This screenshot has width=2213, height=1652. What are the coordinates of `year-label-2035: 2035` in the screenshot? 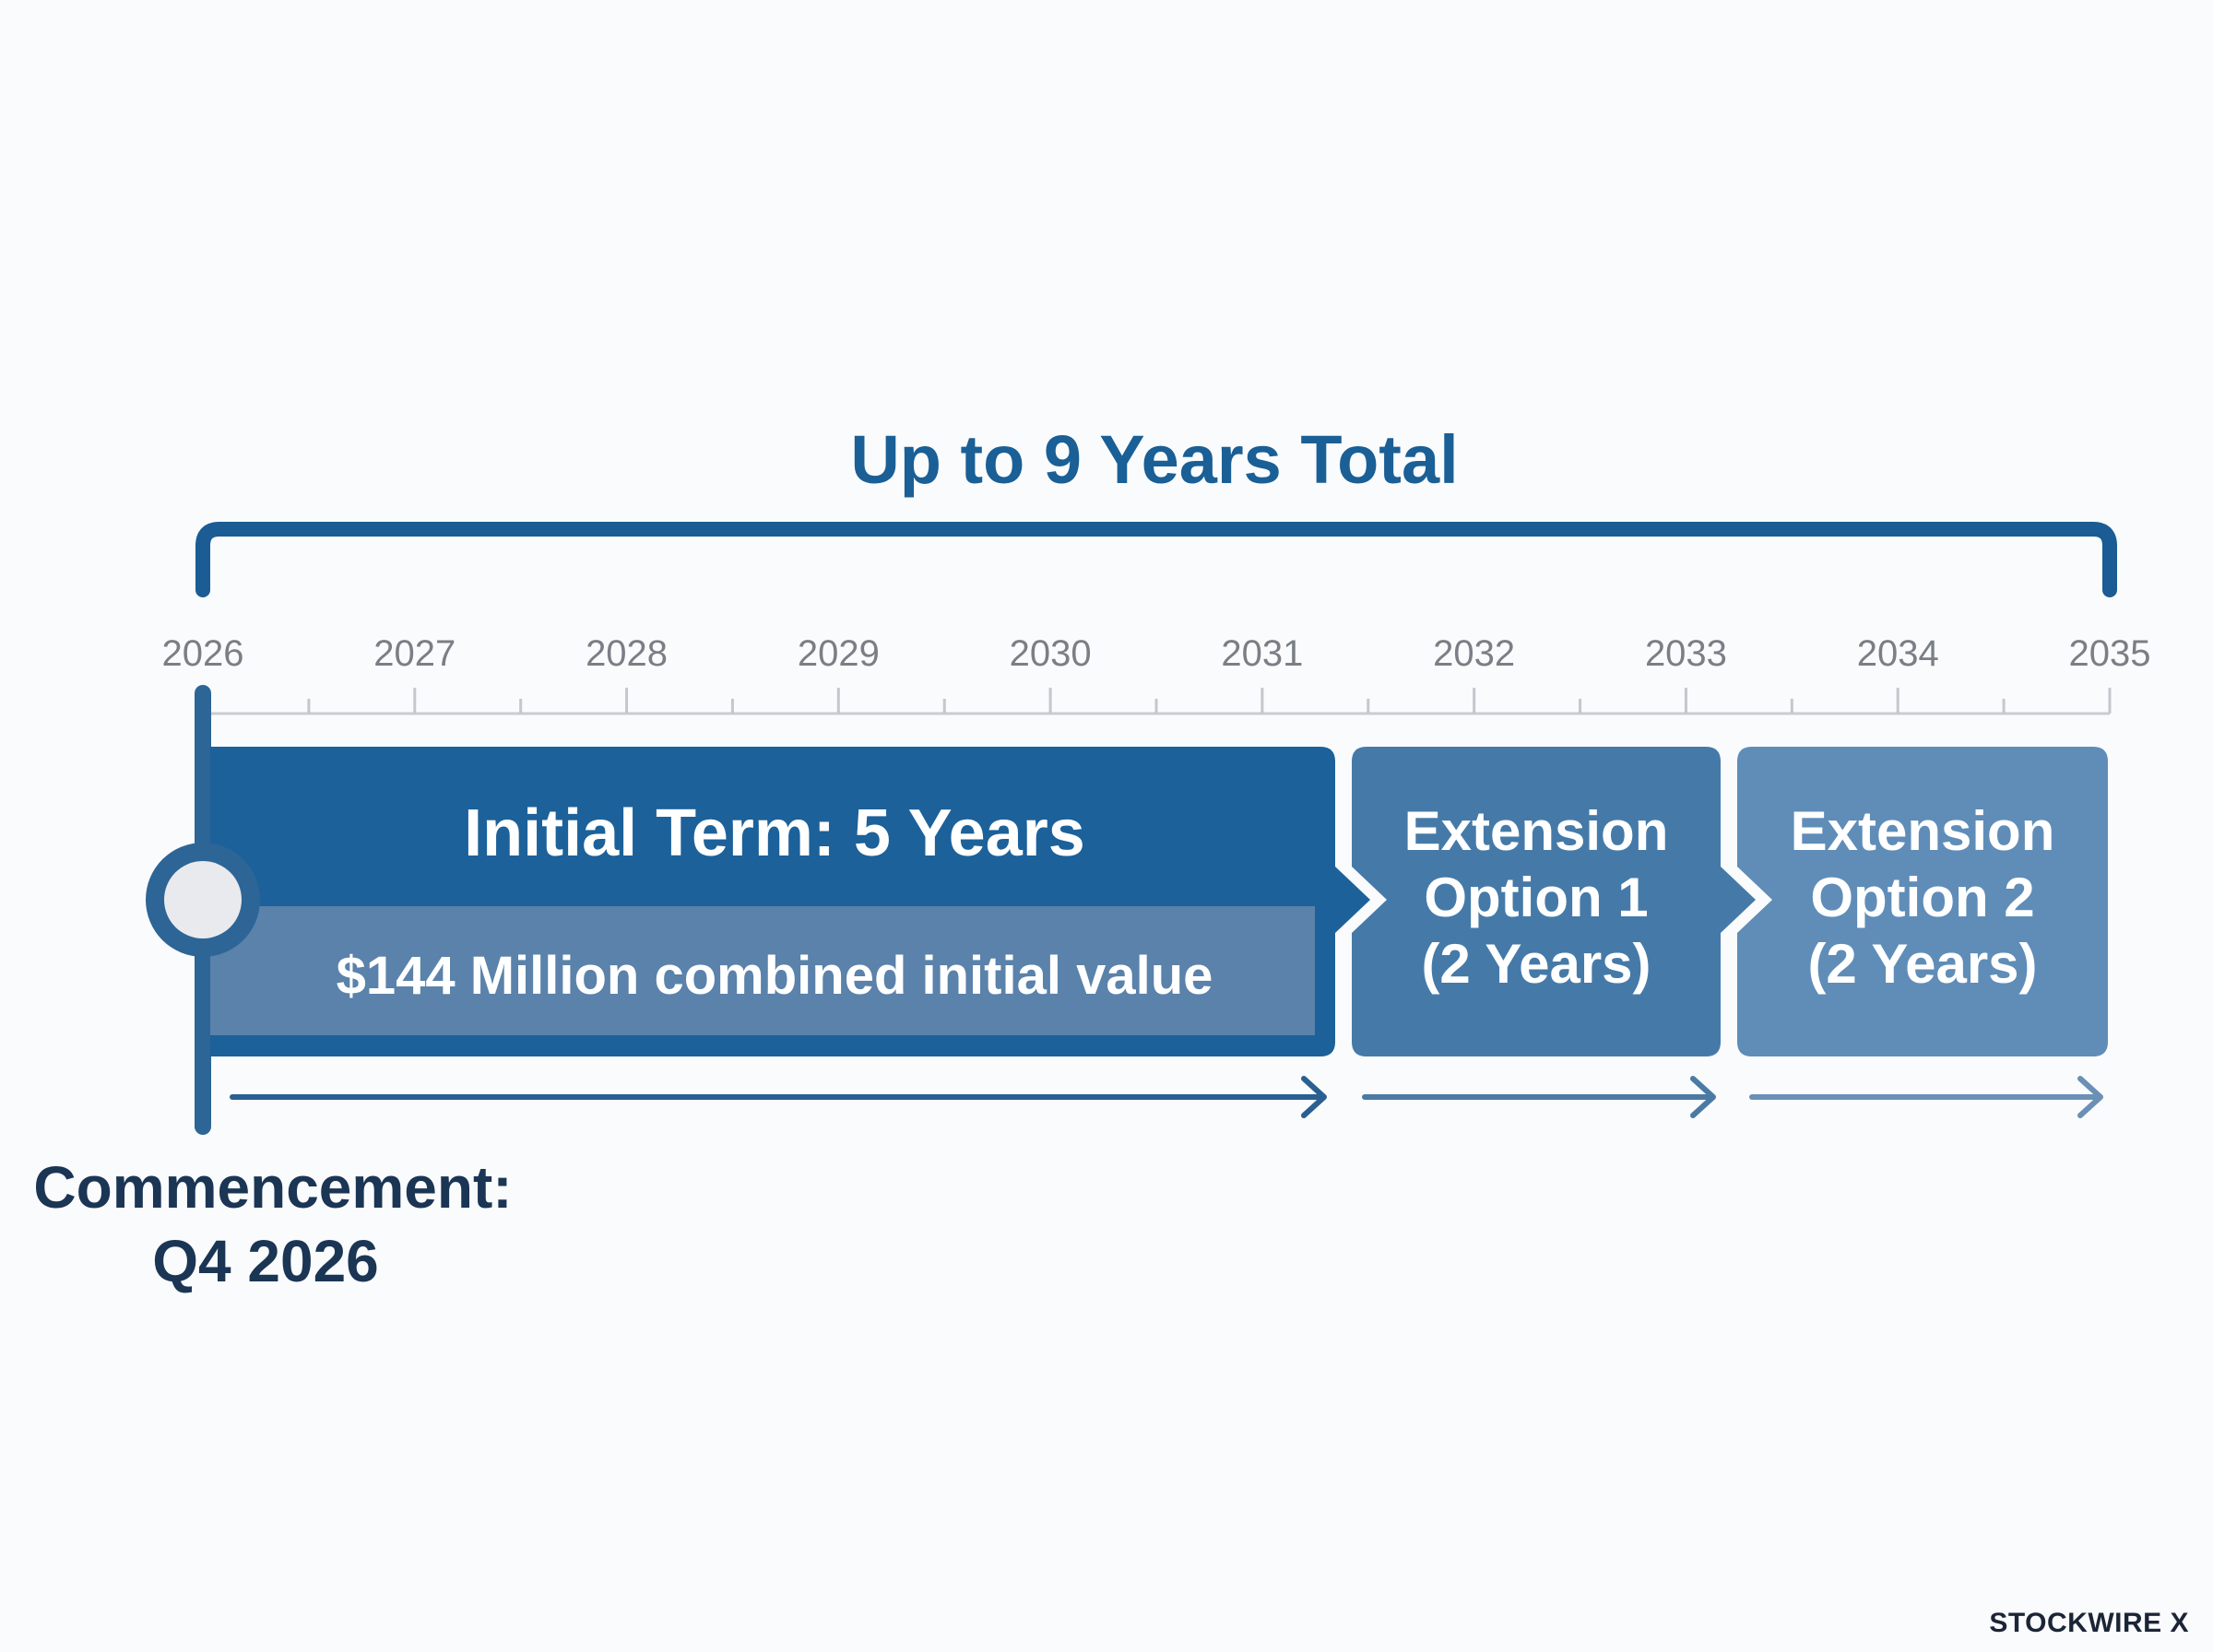 It's located at (2110, 653).